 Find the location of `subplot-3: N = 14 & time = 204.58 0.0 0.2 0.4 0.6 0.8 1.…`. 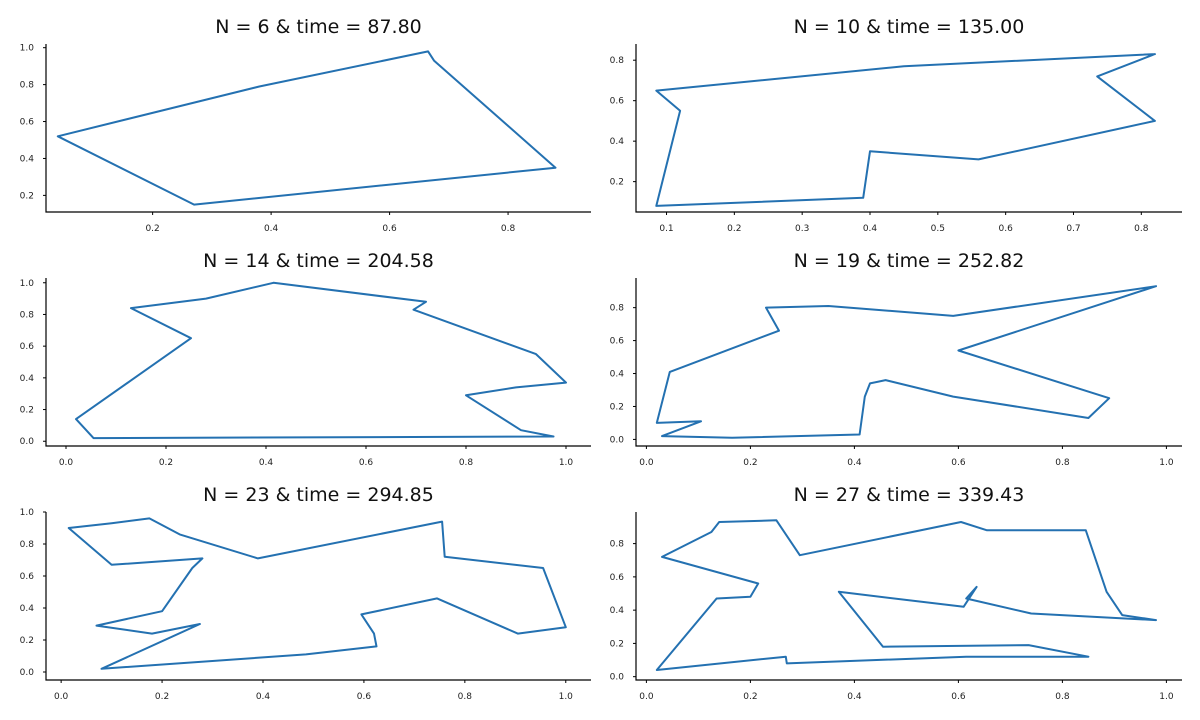

subplot-3: N = 14 & time = 204.58 0.0 0.2 0.4 0.6 0.8 1.… is located at coordinates (305, 359).